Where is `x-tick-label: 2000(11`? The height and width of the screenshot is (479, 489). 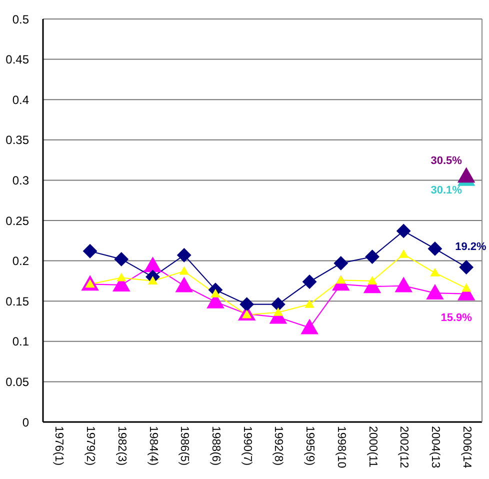
x-tick-label: 2000(11 is located at coordinates (372, 447).